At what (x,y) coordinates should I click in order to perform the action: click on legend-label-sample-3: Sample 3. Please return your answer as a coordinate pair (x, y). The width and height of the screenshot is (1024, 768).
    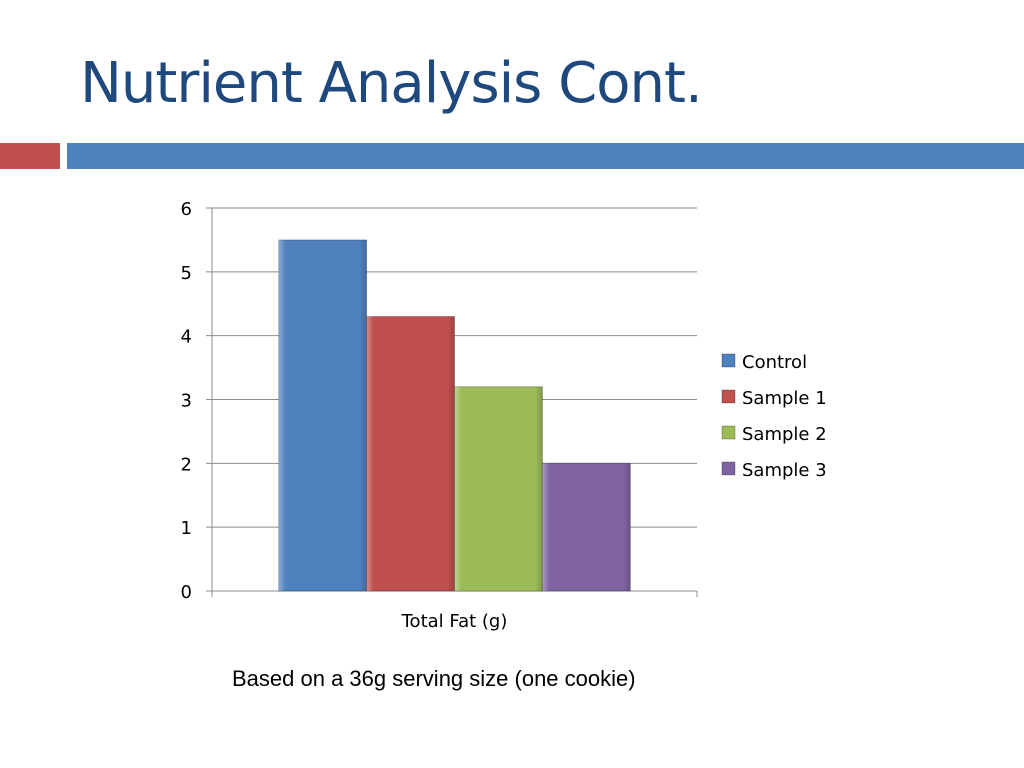
    Looking at the image, I should click on (784, 470).